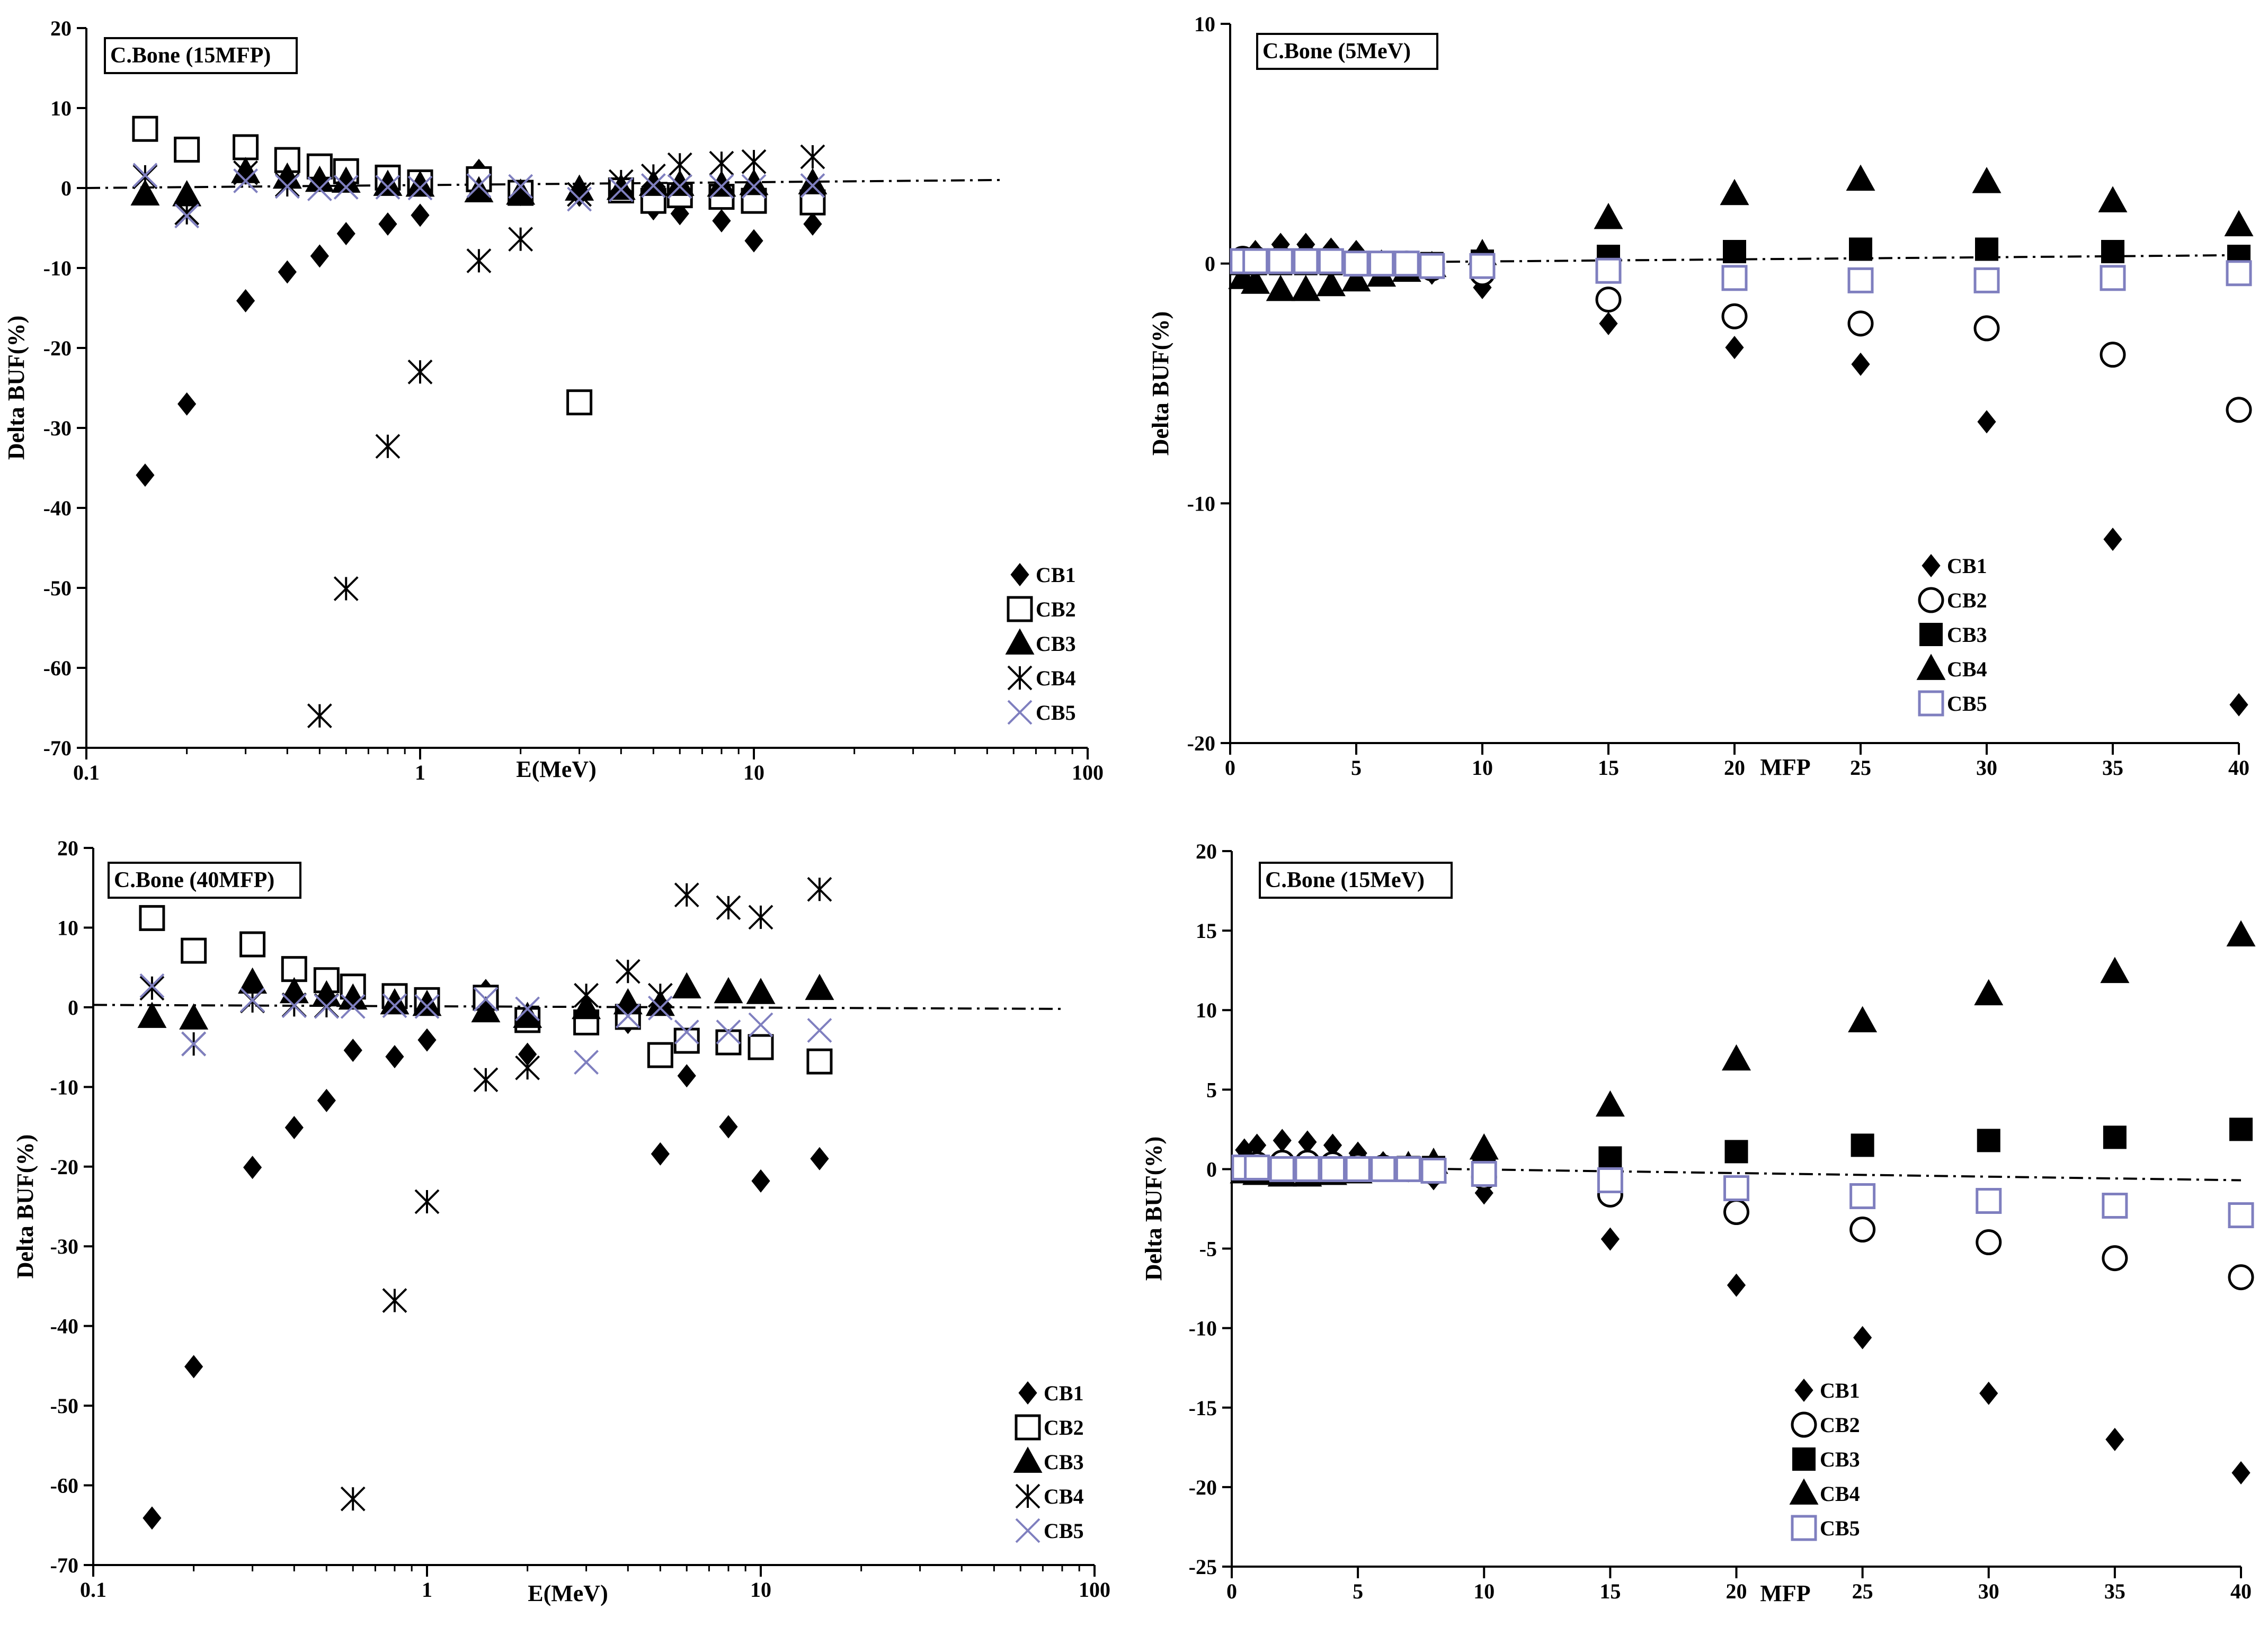 The width and height of the screenshot is (2268, 1636). What do you see at coordinates (1804, 1459) in the screenshot?
I see `legend-marker-CB3` at bounding box center [1804, 1459].